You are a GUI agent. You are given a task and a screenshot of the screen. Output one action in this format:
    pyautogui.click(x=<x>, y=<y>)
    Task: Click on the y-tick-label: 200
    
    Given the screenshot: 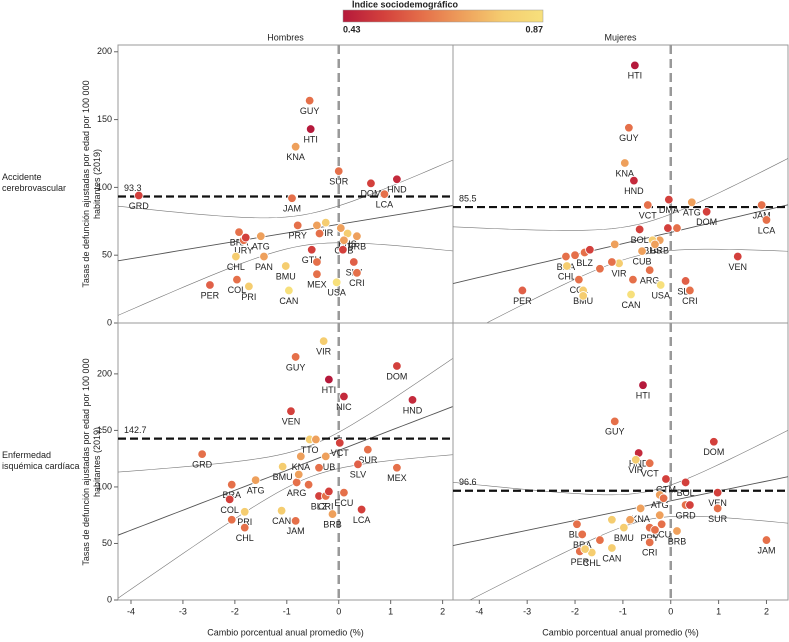 What is the action you would take?
    pyautogui.click(x=104, y=373)
    